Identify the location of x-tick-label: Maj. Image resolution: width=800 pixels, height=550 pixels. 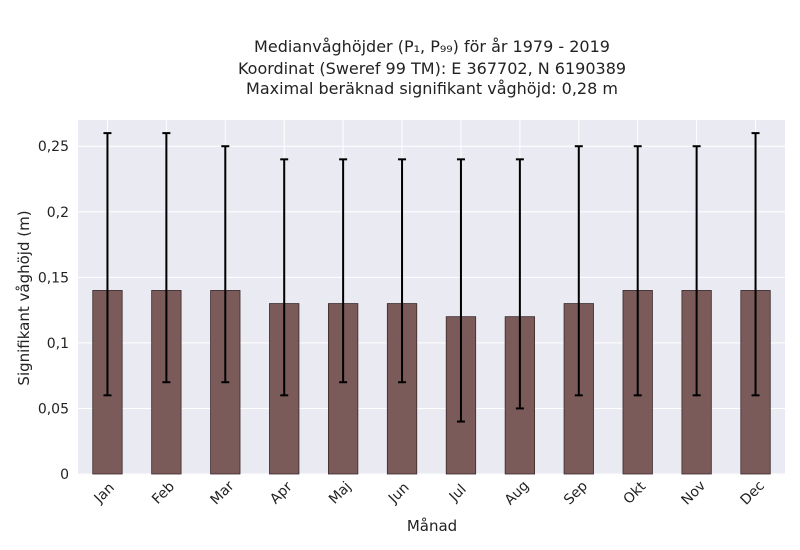
(340, 493).